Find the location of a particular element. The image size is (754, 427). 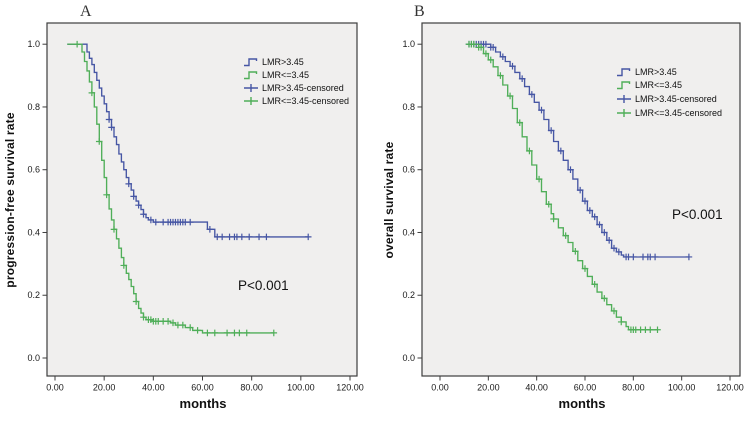

panel-a-x-tick-label: 100.00 is located at coordinates (301, 388).